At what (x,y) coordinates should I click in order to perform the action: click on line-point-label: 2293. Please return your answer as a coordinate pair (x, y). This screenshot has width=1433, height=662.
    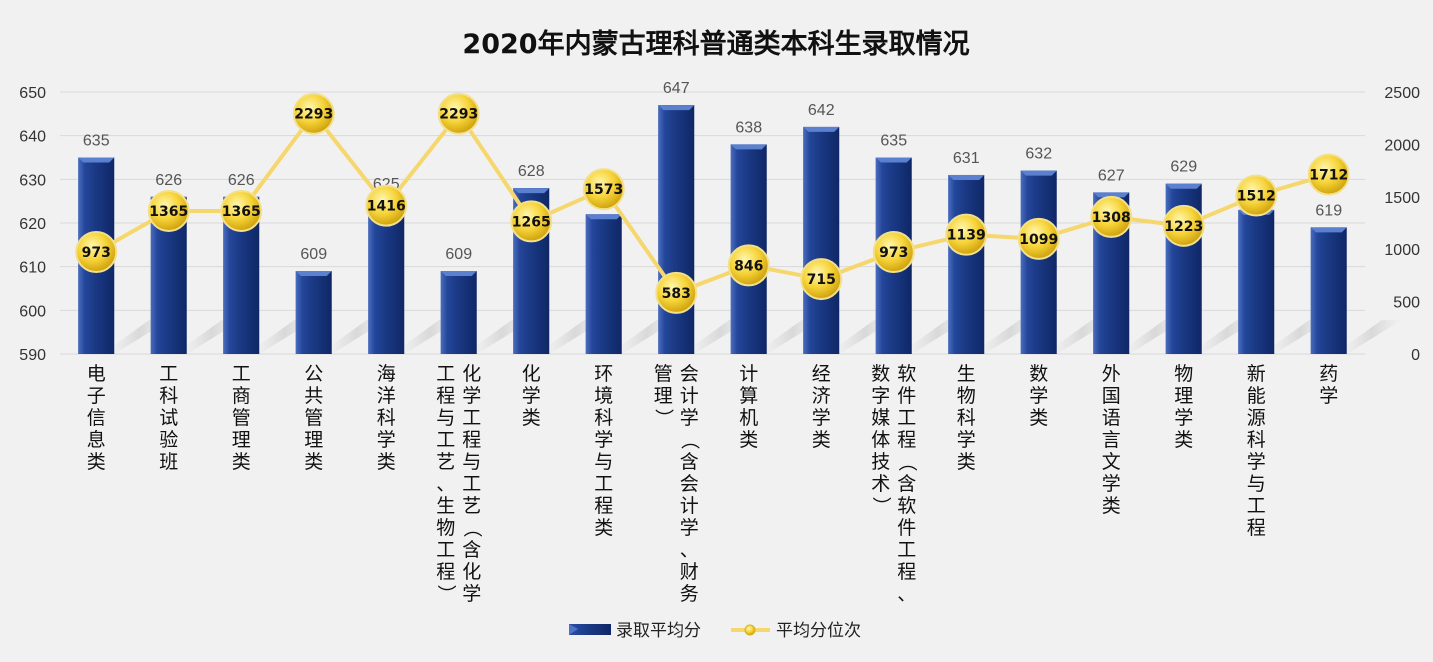
    Looking at the image, I should click on (458, 115).